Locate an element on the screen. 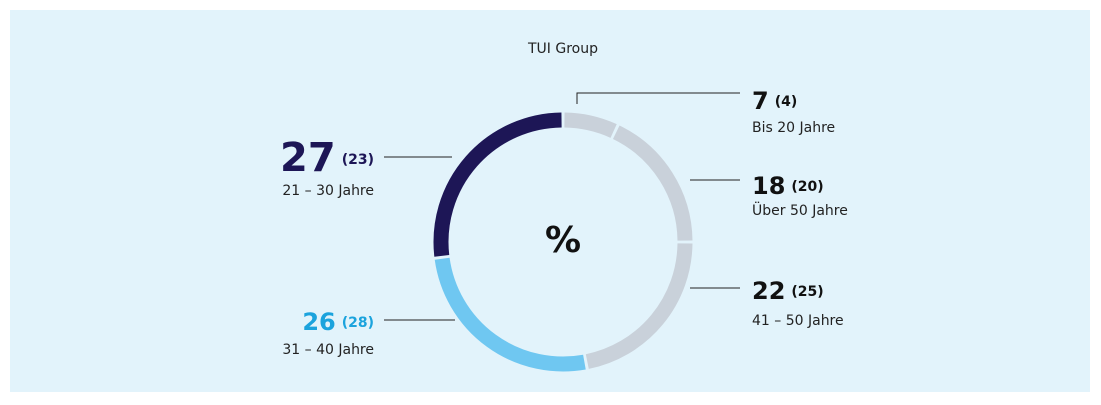 The width and height of the screenshot is (1101, 405). category-label: 31 – 40 Jahre is located at coordinates (328, 350).